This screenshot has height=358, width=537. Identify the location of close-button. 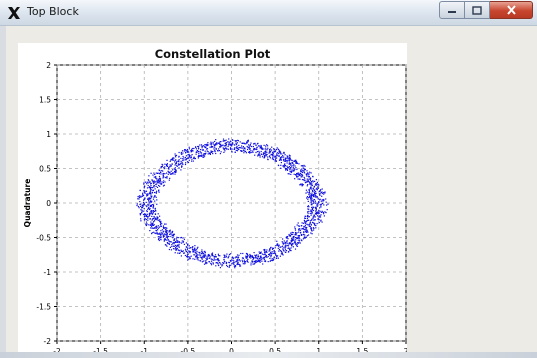
(511, 10).